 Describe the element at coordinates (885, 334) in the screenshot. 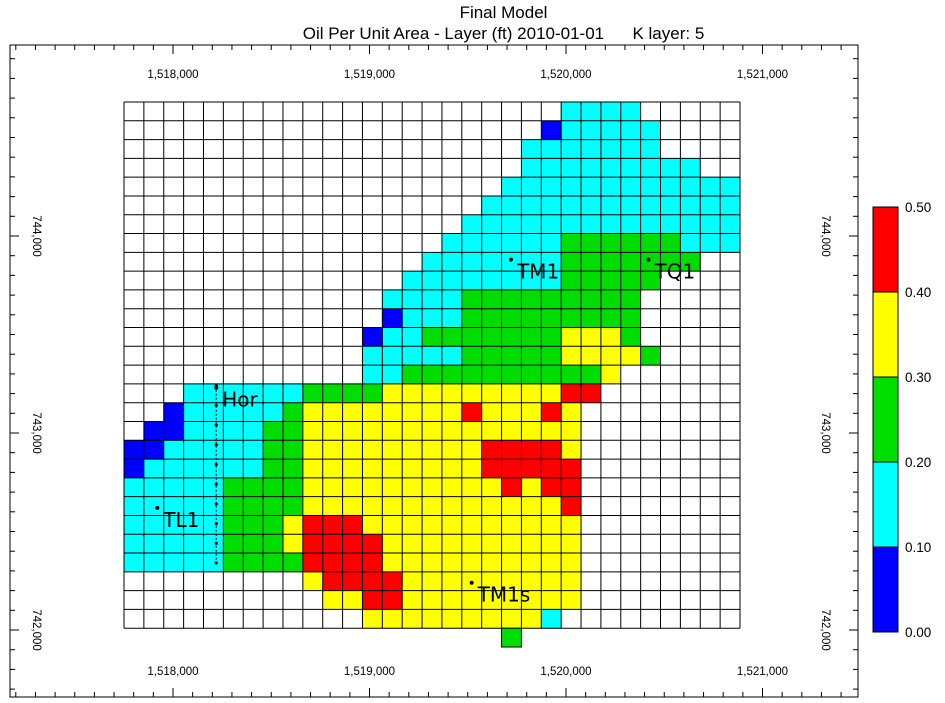

I see `colorbar-segment` at that location.